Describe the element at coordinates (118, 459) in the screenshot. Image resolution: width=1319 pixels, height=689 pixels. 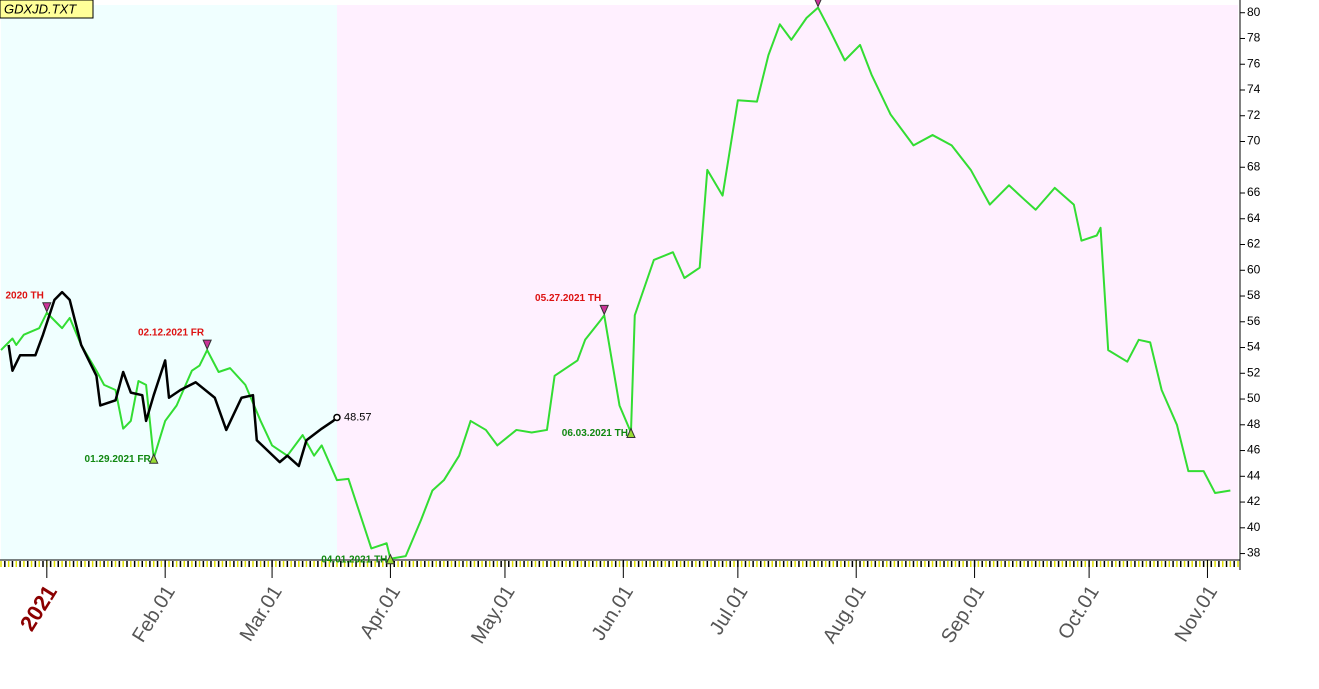
I see `annotation-label: 01.29.2021 FR` at that location.